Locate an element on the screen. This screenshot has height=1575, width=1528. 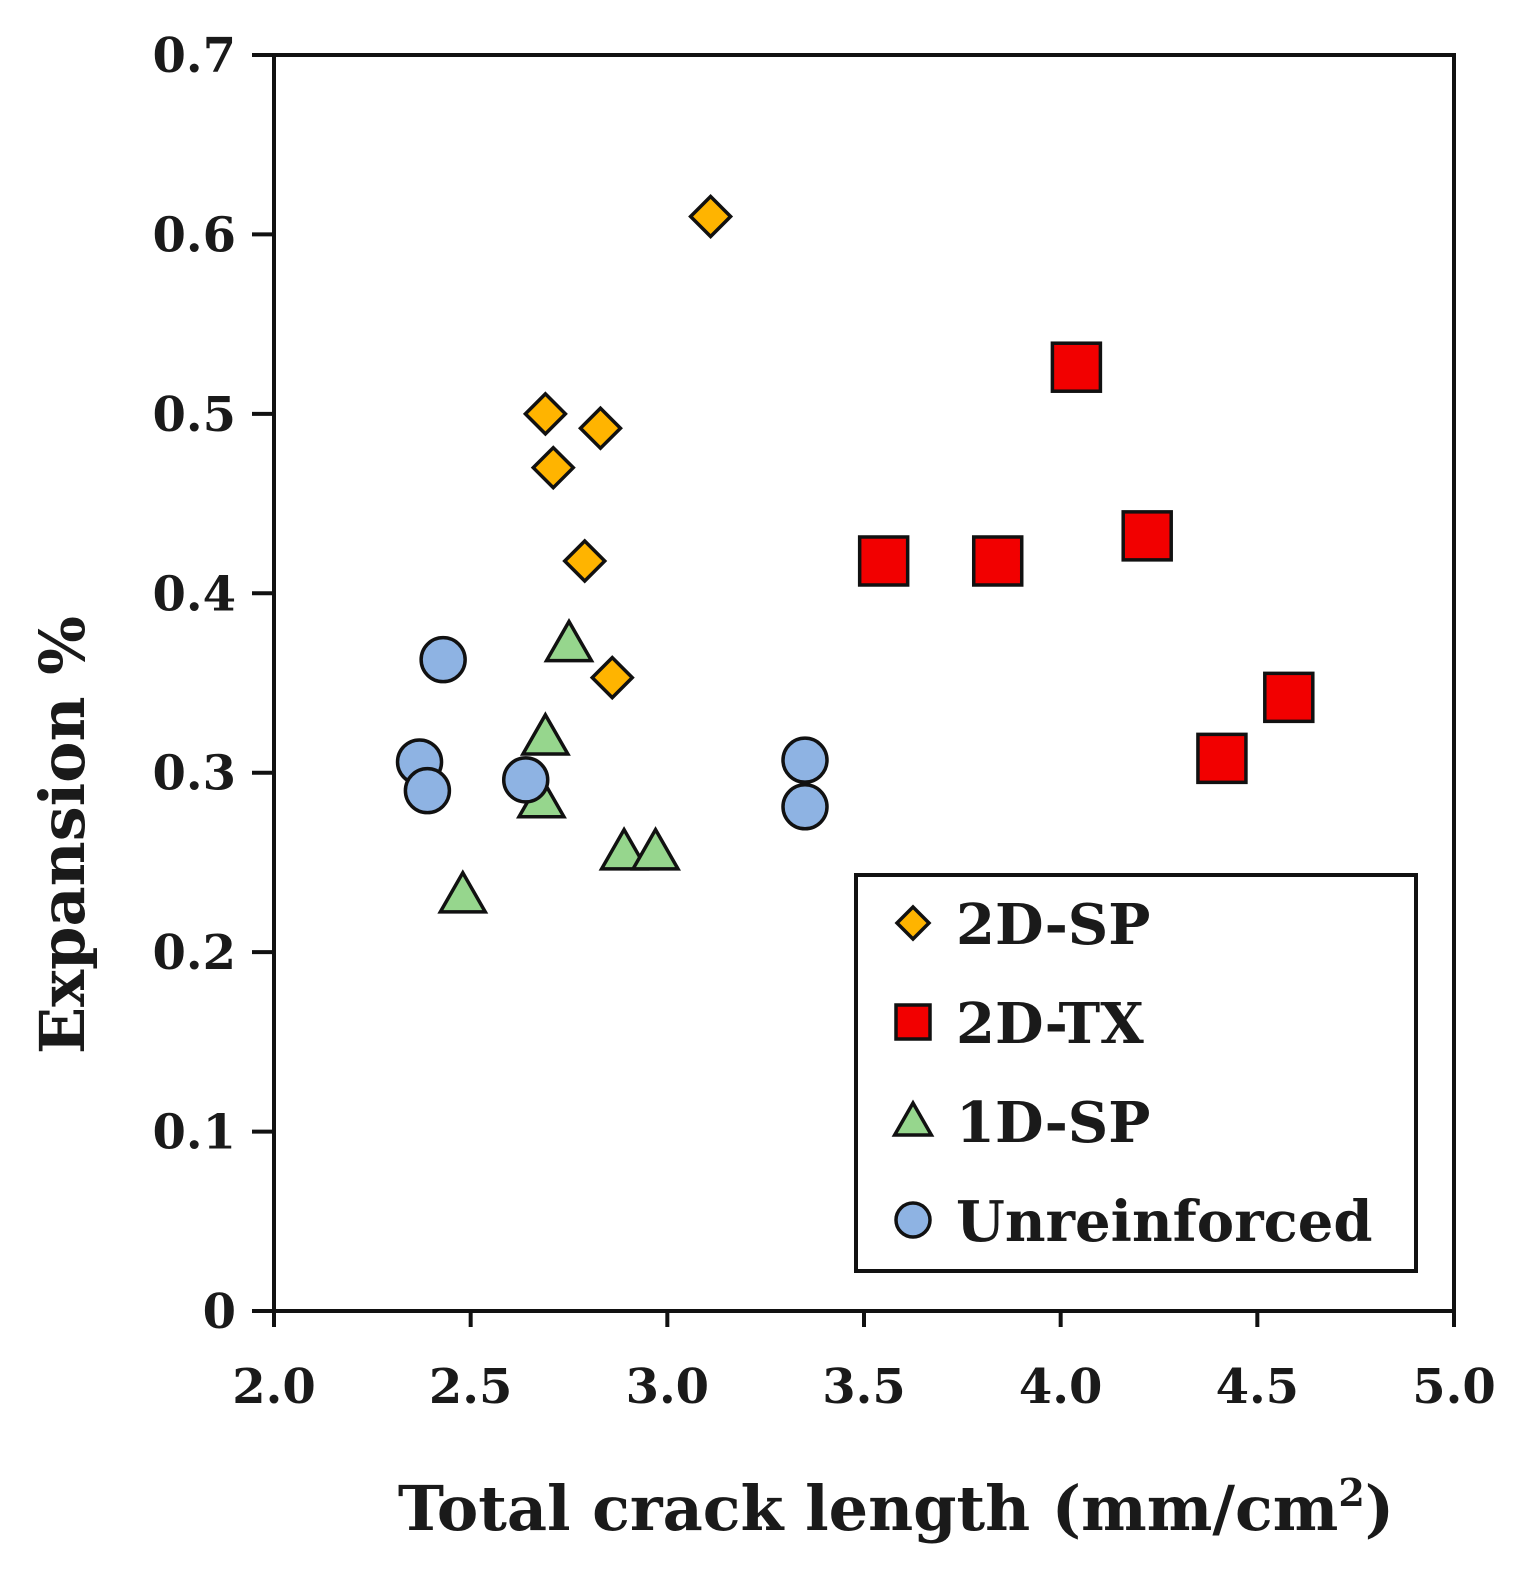
legend-item: 2D-SP is located at coordinates (1022, 925).